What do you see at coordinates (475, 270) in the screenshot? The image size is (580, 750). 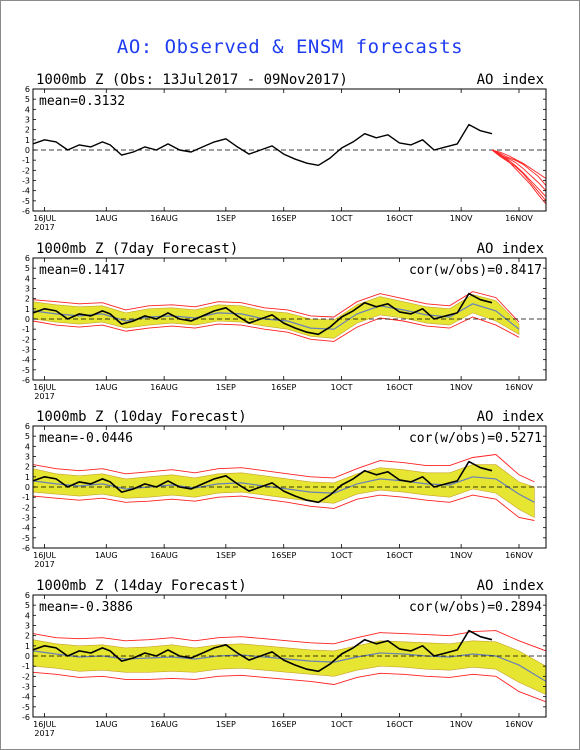 I see `correlation-label: cor(w/obs)=0.8417` at bounding box center [475, 270].